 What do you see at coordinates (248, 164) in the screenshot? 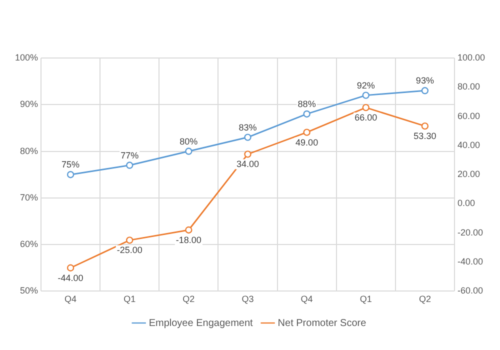
I see `data-label: 34.00` at bounding box center [248, 164].